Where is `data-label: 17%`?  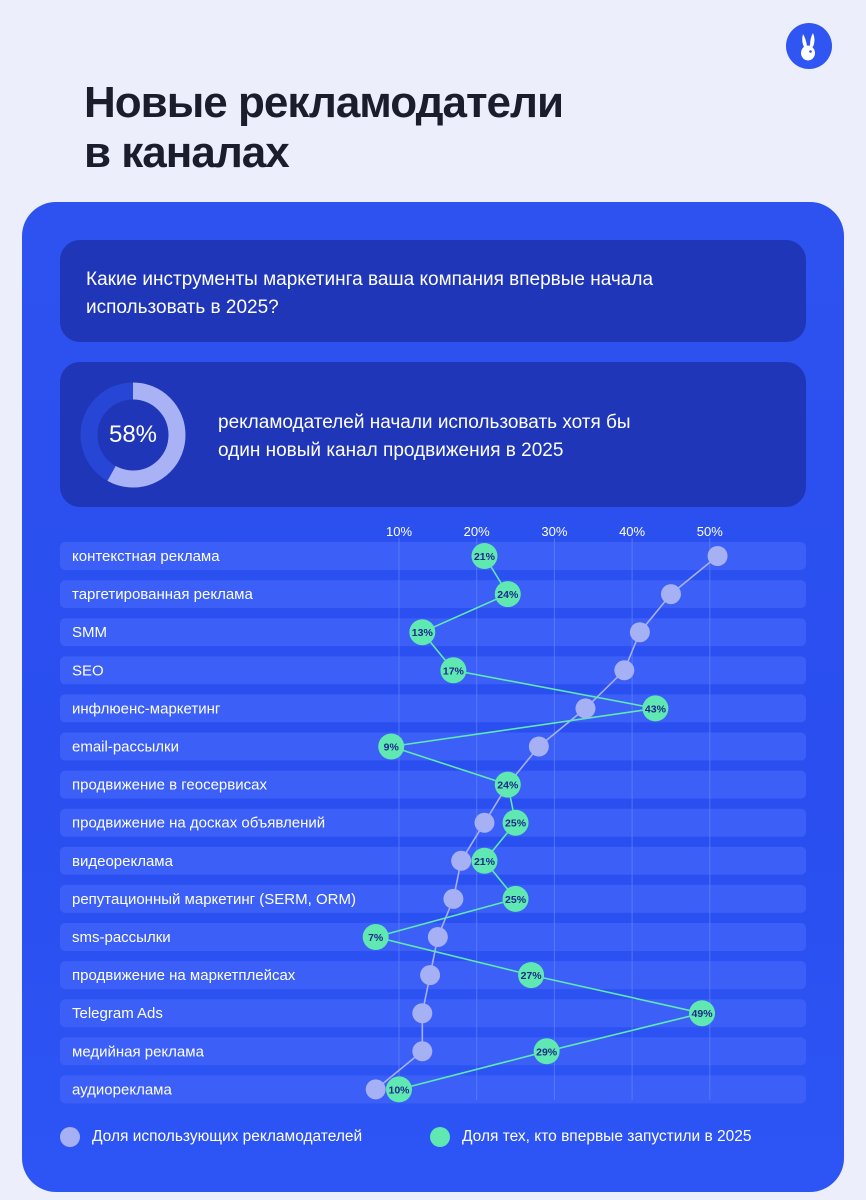
data-label: 17% is located at coordinates (454, 671).